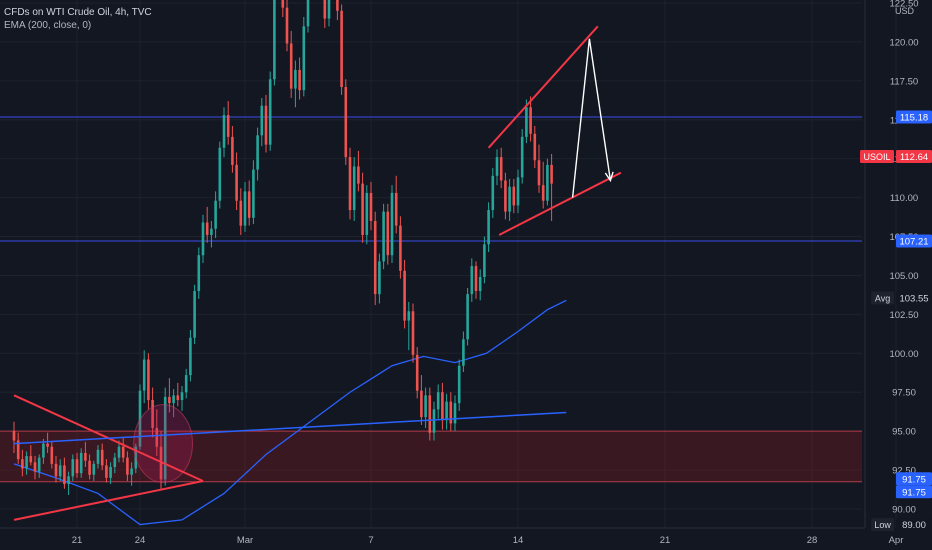 This screenshot has height=550, width=932. I want to click on price-label: 112.64 USOIL, so click(896, 156).